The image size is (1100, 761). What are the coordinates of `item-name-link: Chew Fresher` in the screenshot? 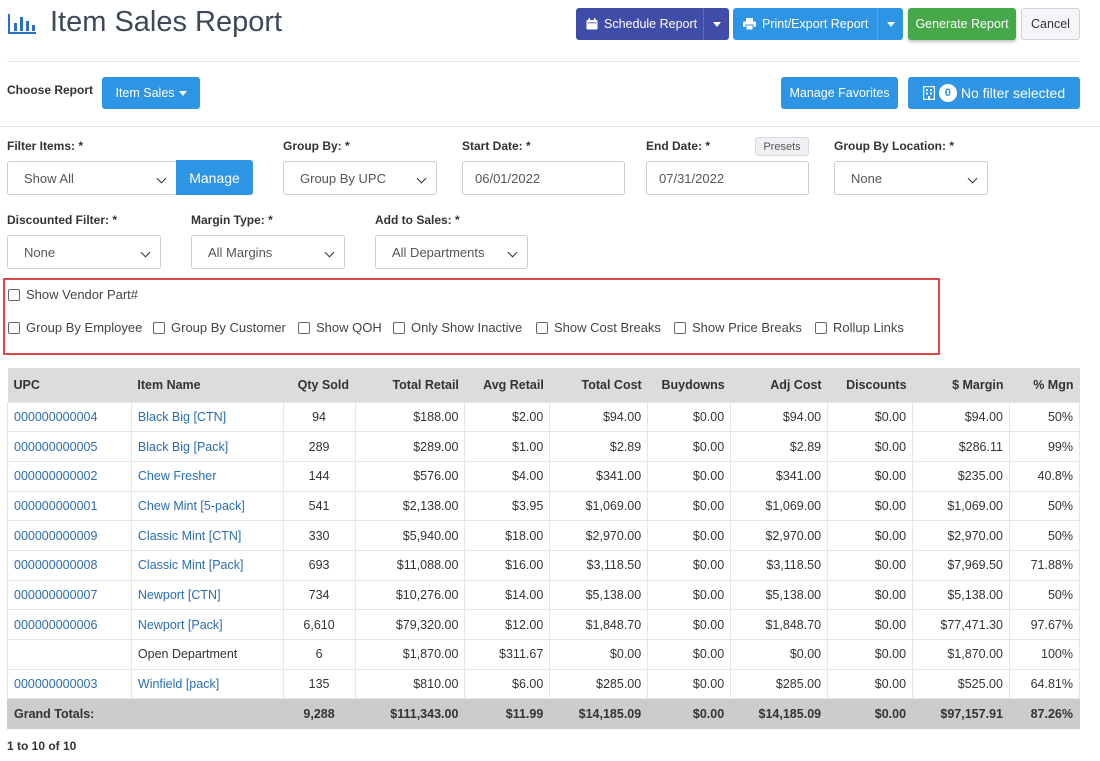 It's located at (207, 476).